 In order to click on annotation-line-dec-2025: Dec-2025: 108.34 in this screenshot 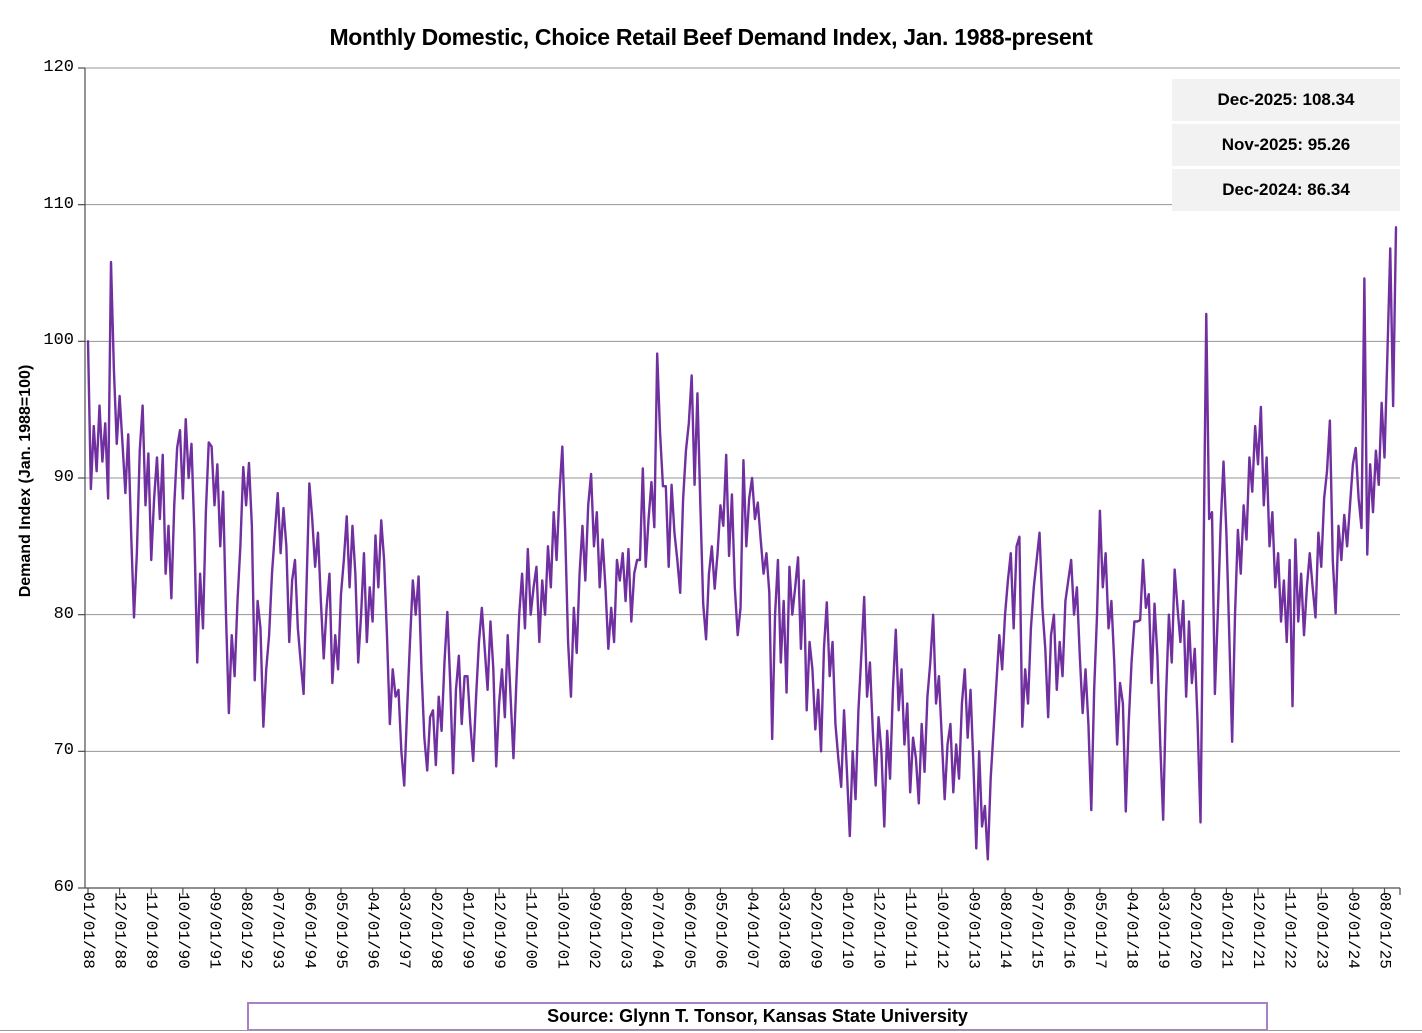, I will do `click(1286, 100)`.